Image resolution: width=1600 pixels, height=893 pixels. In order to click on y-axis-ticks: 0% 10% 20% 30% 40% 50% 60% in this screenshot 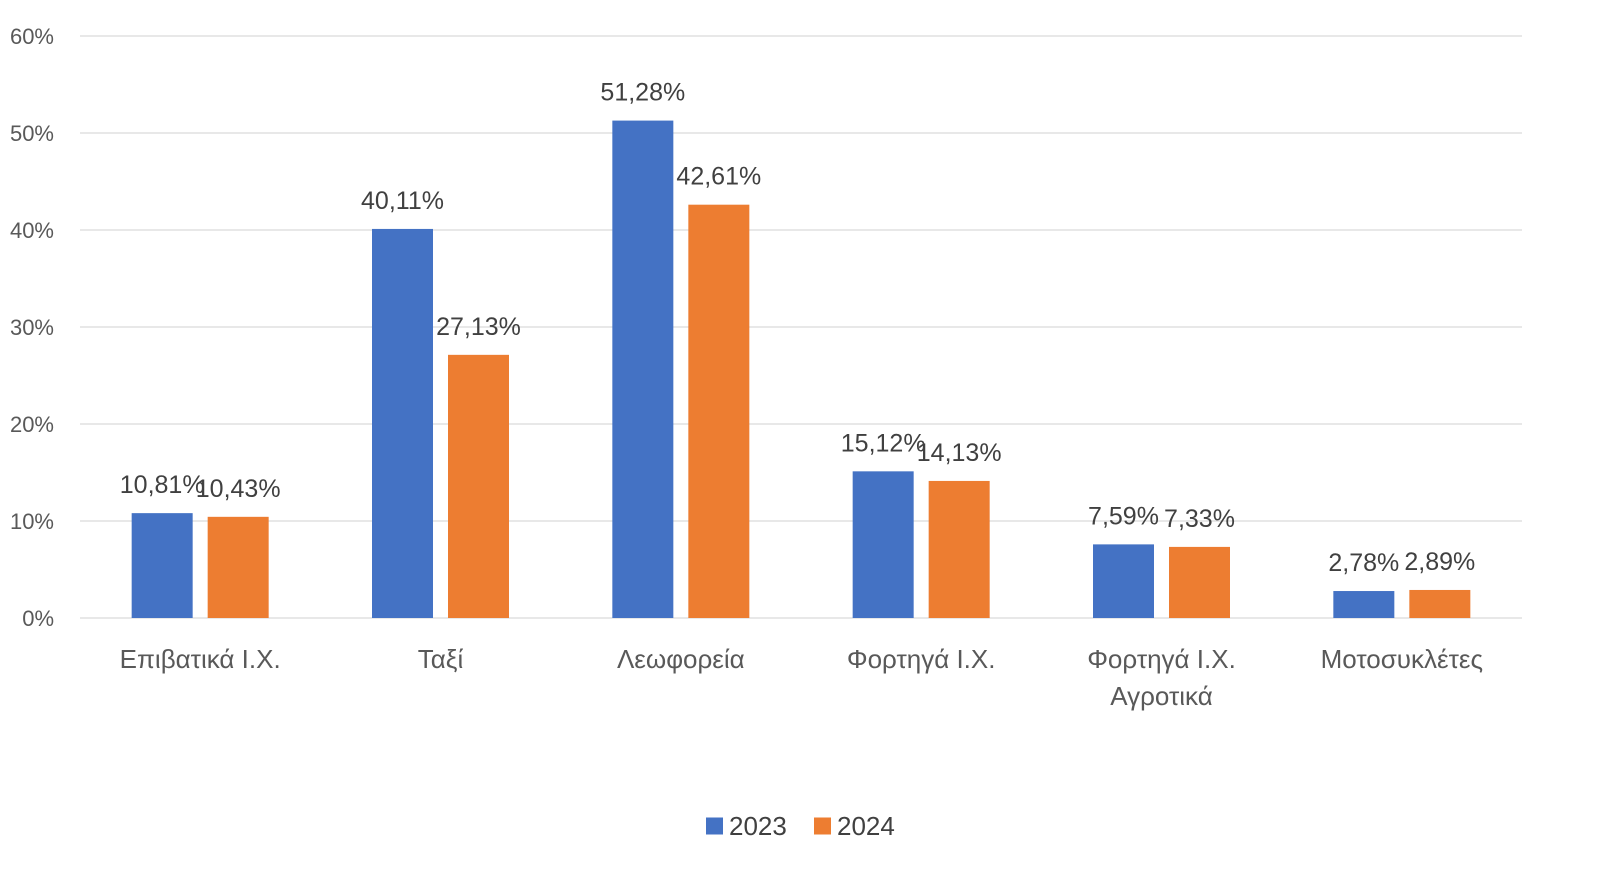, I will do `click(32, 327)`.